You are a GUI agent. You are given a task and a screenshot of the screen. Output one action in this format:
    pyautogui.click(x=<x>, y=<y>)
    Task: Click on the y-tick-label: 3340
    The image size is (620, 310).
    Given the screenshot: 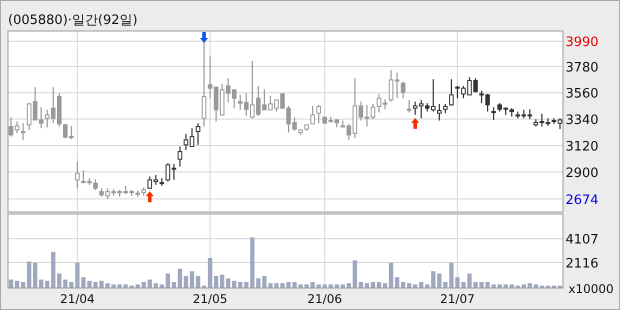 What is the action you would take?
    pyautogui.click(x=582, y=120)
    